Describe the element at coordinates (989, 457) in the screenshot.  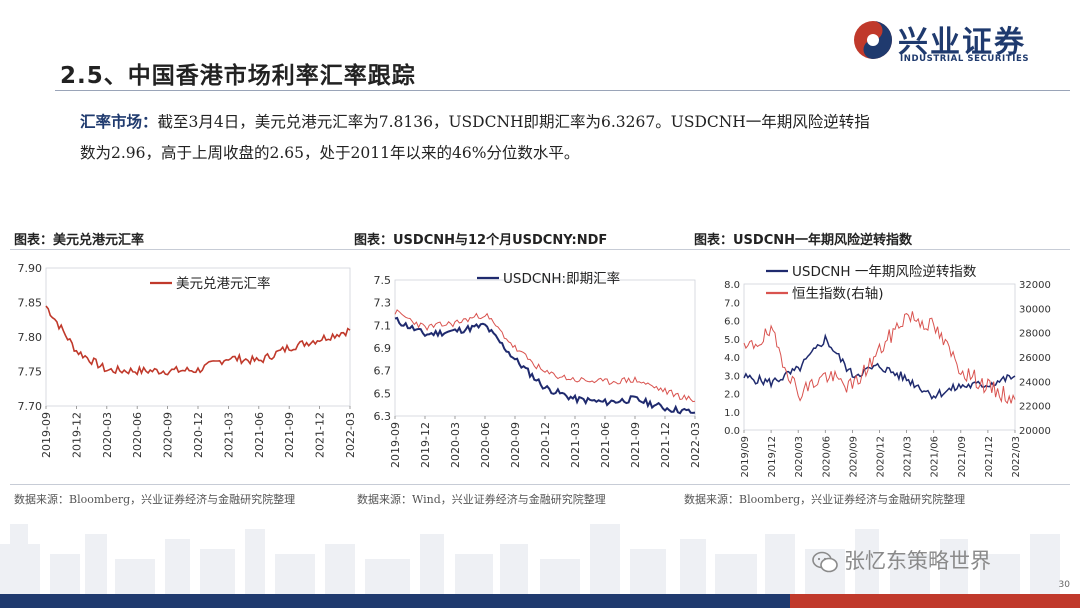
I see `x-tick-label: 2021/12` at that location.